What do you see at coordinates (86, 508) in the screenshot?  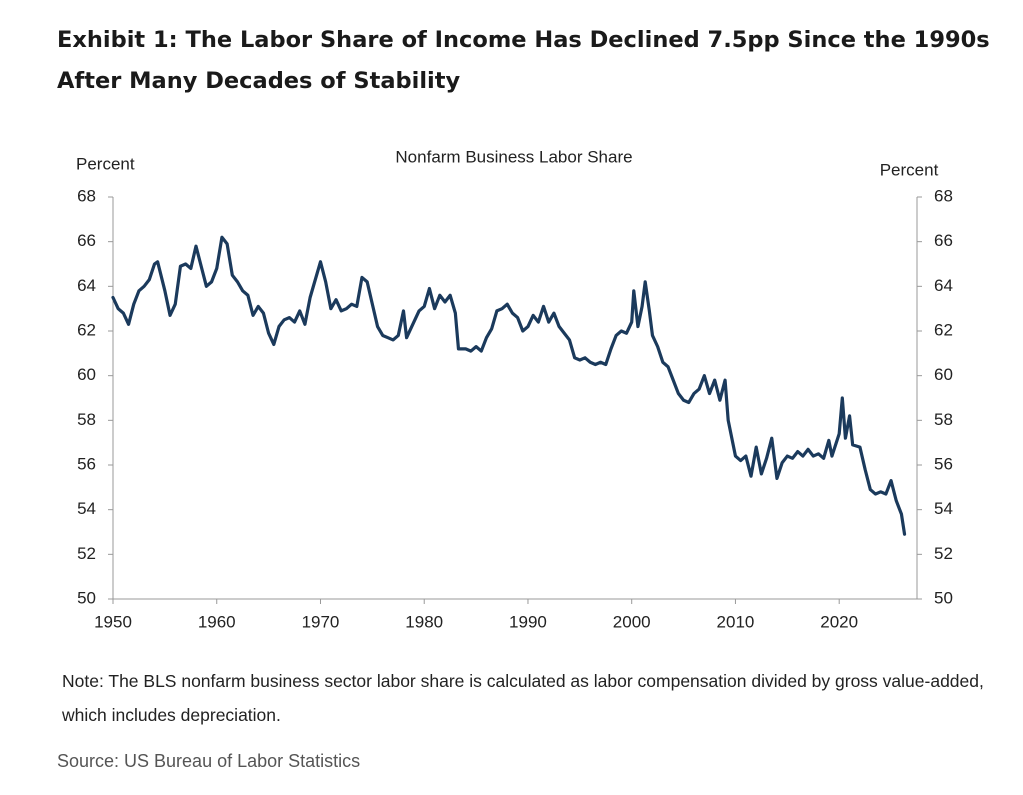 I see `y-tick-label: 54` at bounding box center [86, 508].